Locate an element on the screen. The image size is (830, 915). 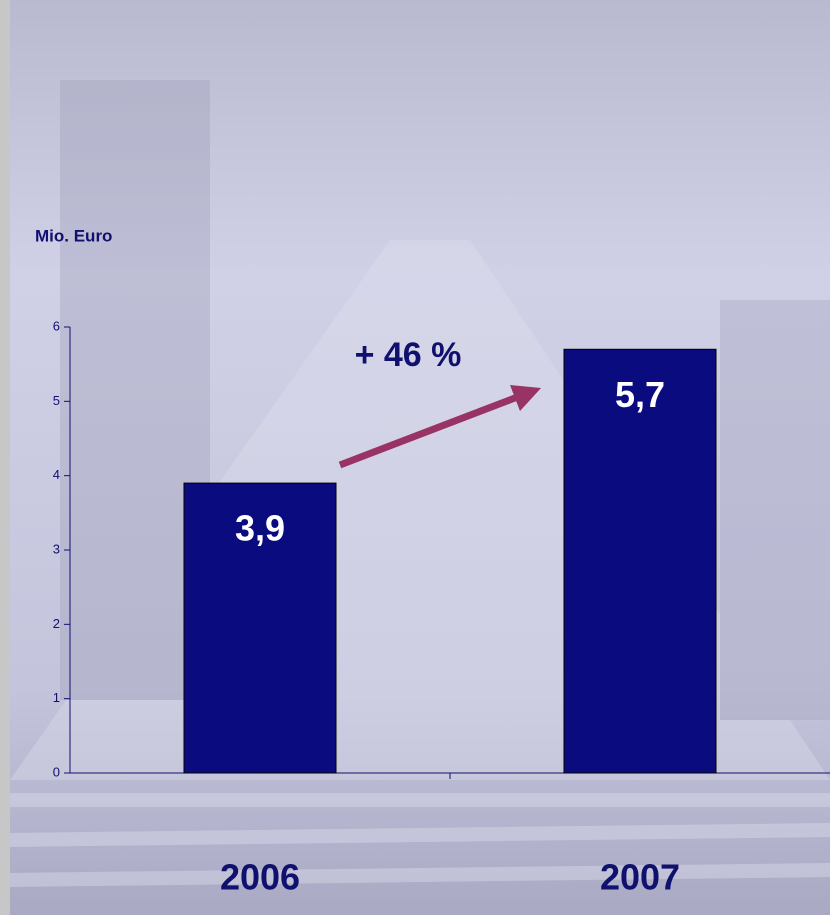
y-tick-label: 2 is located at coordinates (56, 623).